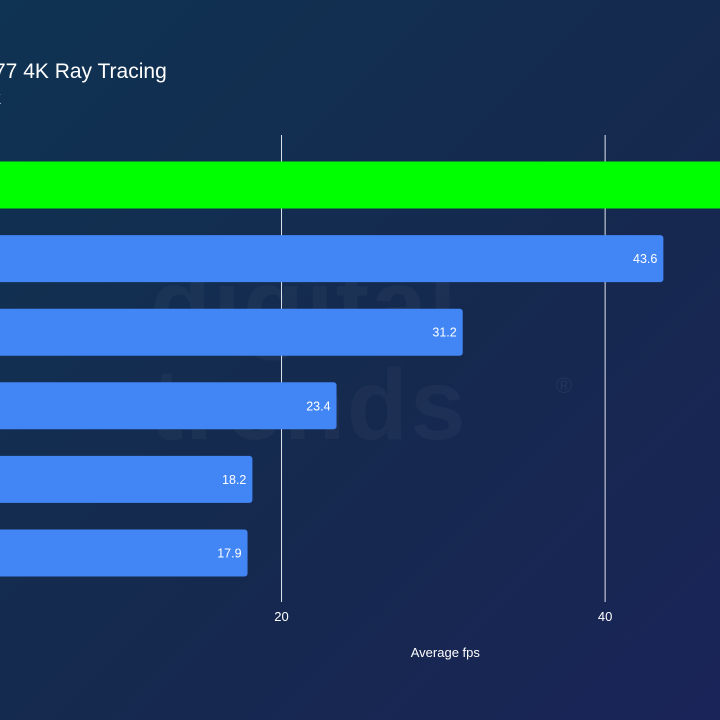 The width and height of the screenshot is (720, 720). I want to click on bar-value-label-2: 31.2, so click(444, 333).